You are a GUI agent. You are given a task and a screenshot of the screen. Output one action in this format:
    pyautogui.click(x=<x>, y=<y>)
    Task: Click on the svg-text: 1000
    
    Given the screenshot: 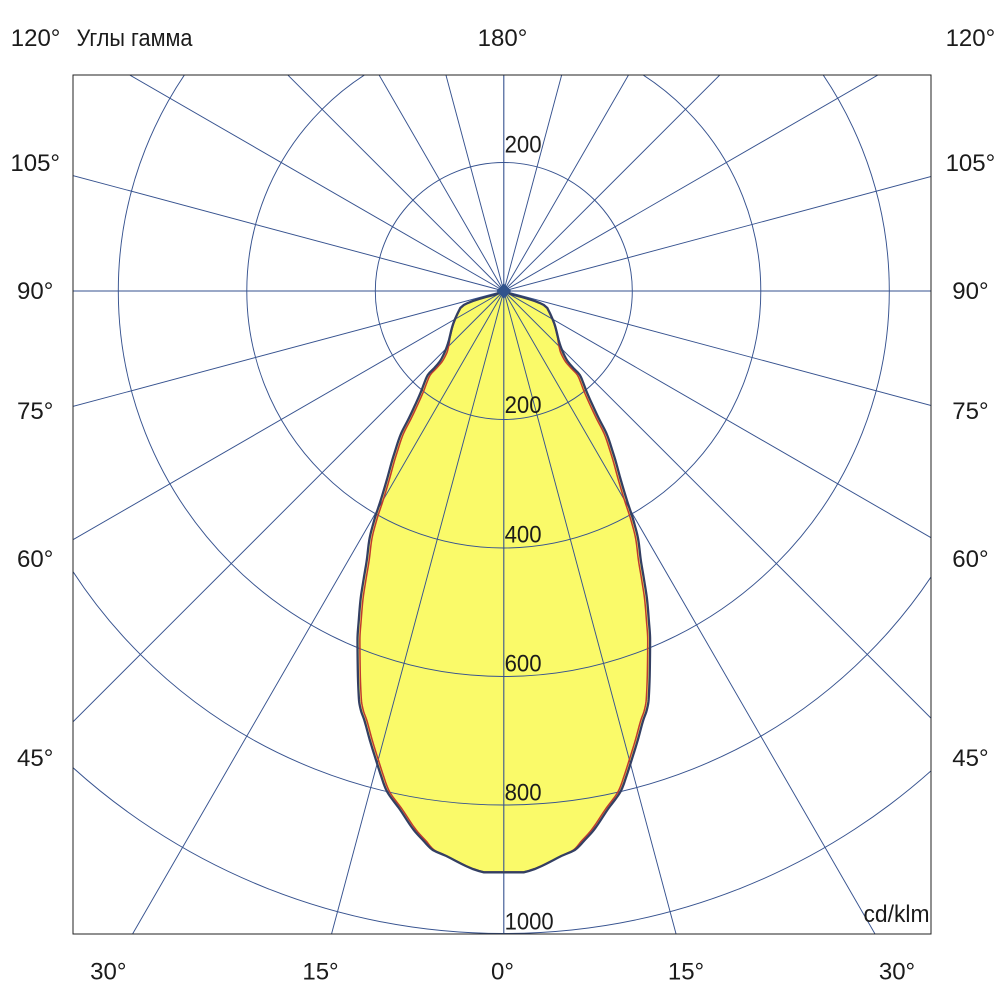 What is the action you would take?
    pyautogui.click(x=529, y=922)
    